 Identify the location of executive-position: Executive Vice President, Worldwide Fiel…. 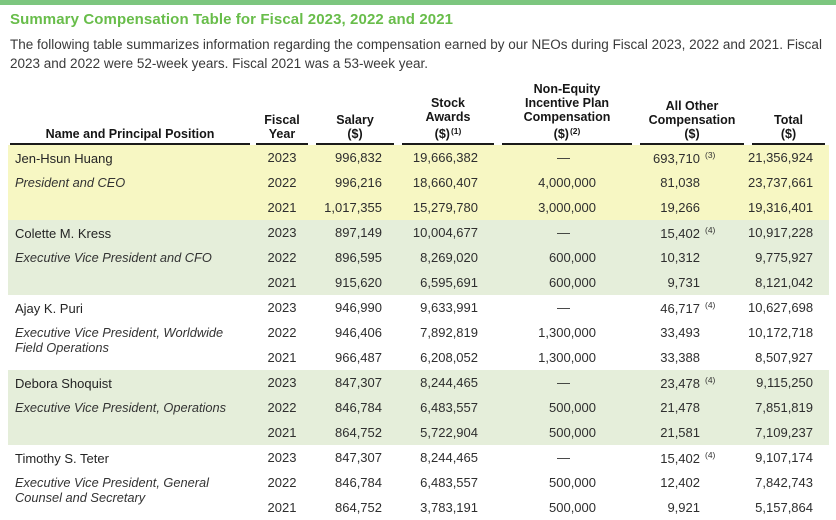
(119, 340).